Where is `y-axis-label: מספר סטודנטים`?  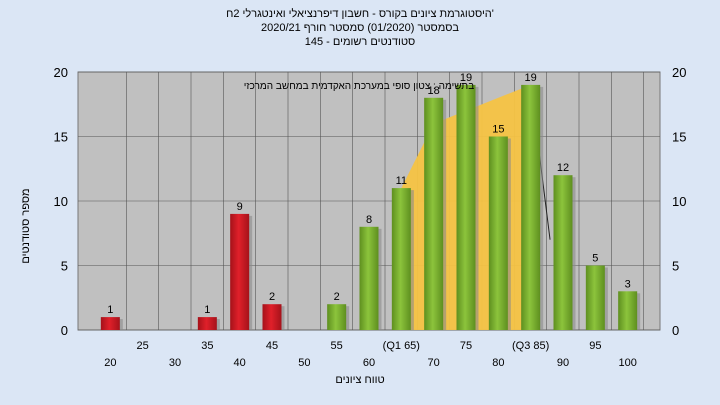 y-axis-label: מספר סטודנטים is located at coordinates (26, 226).